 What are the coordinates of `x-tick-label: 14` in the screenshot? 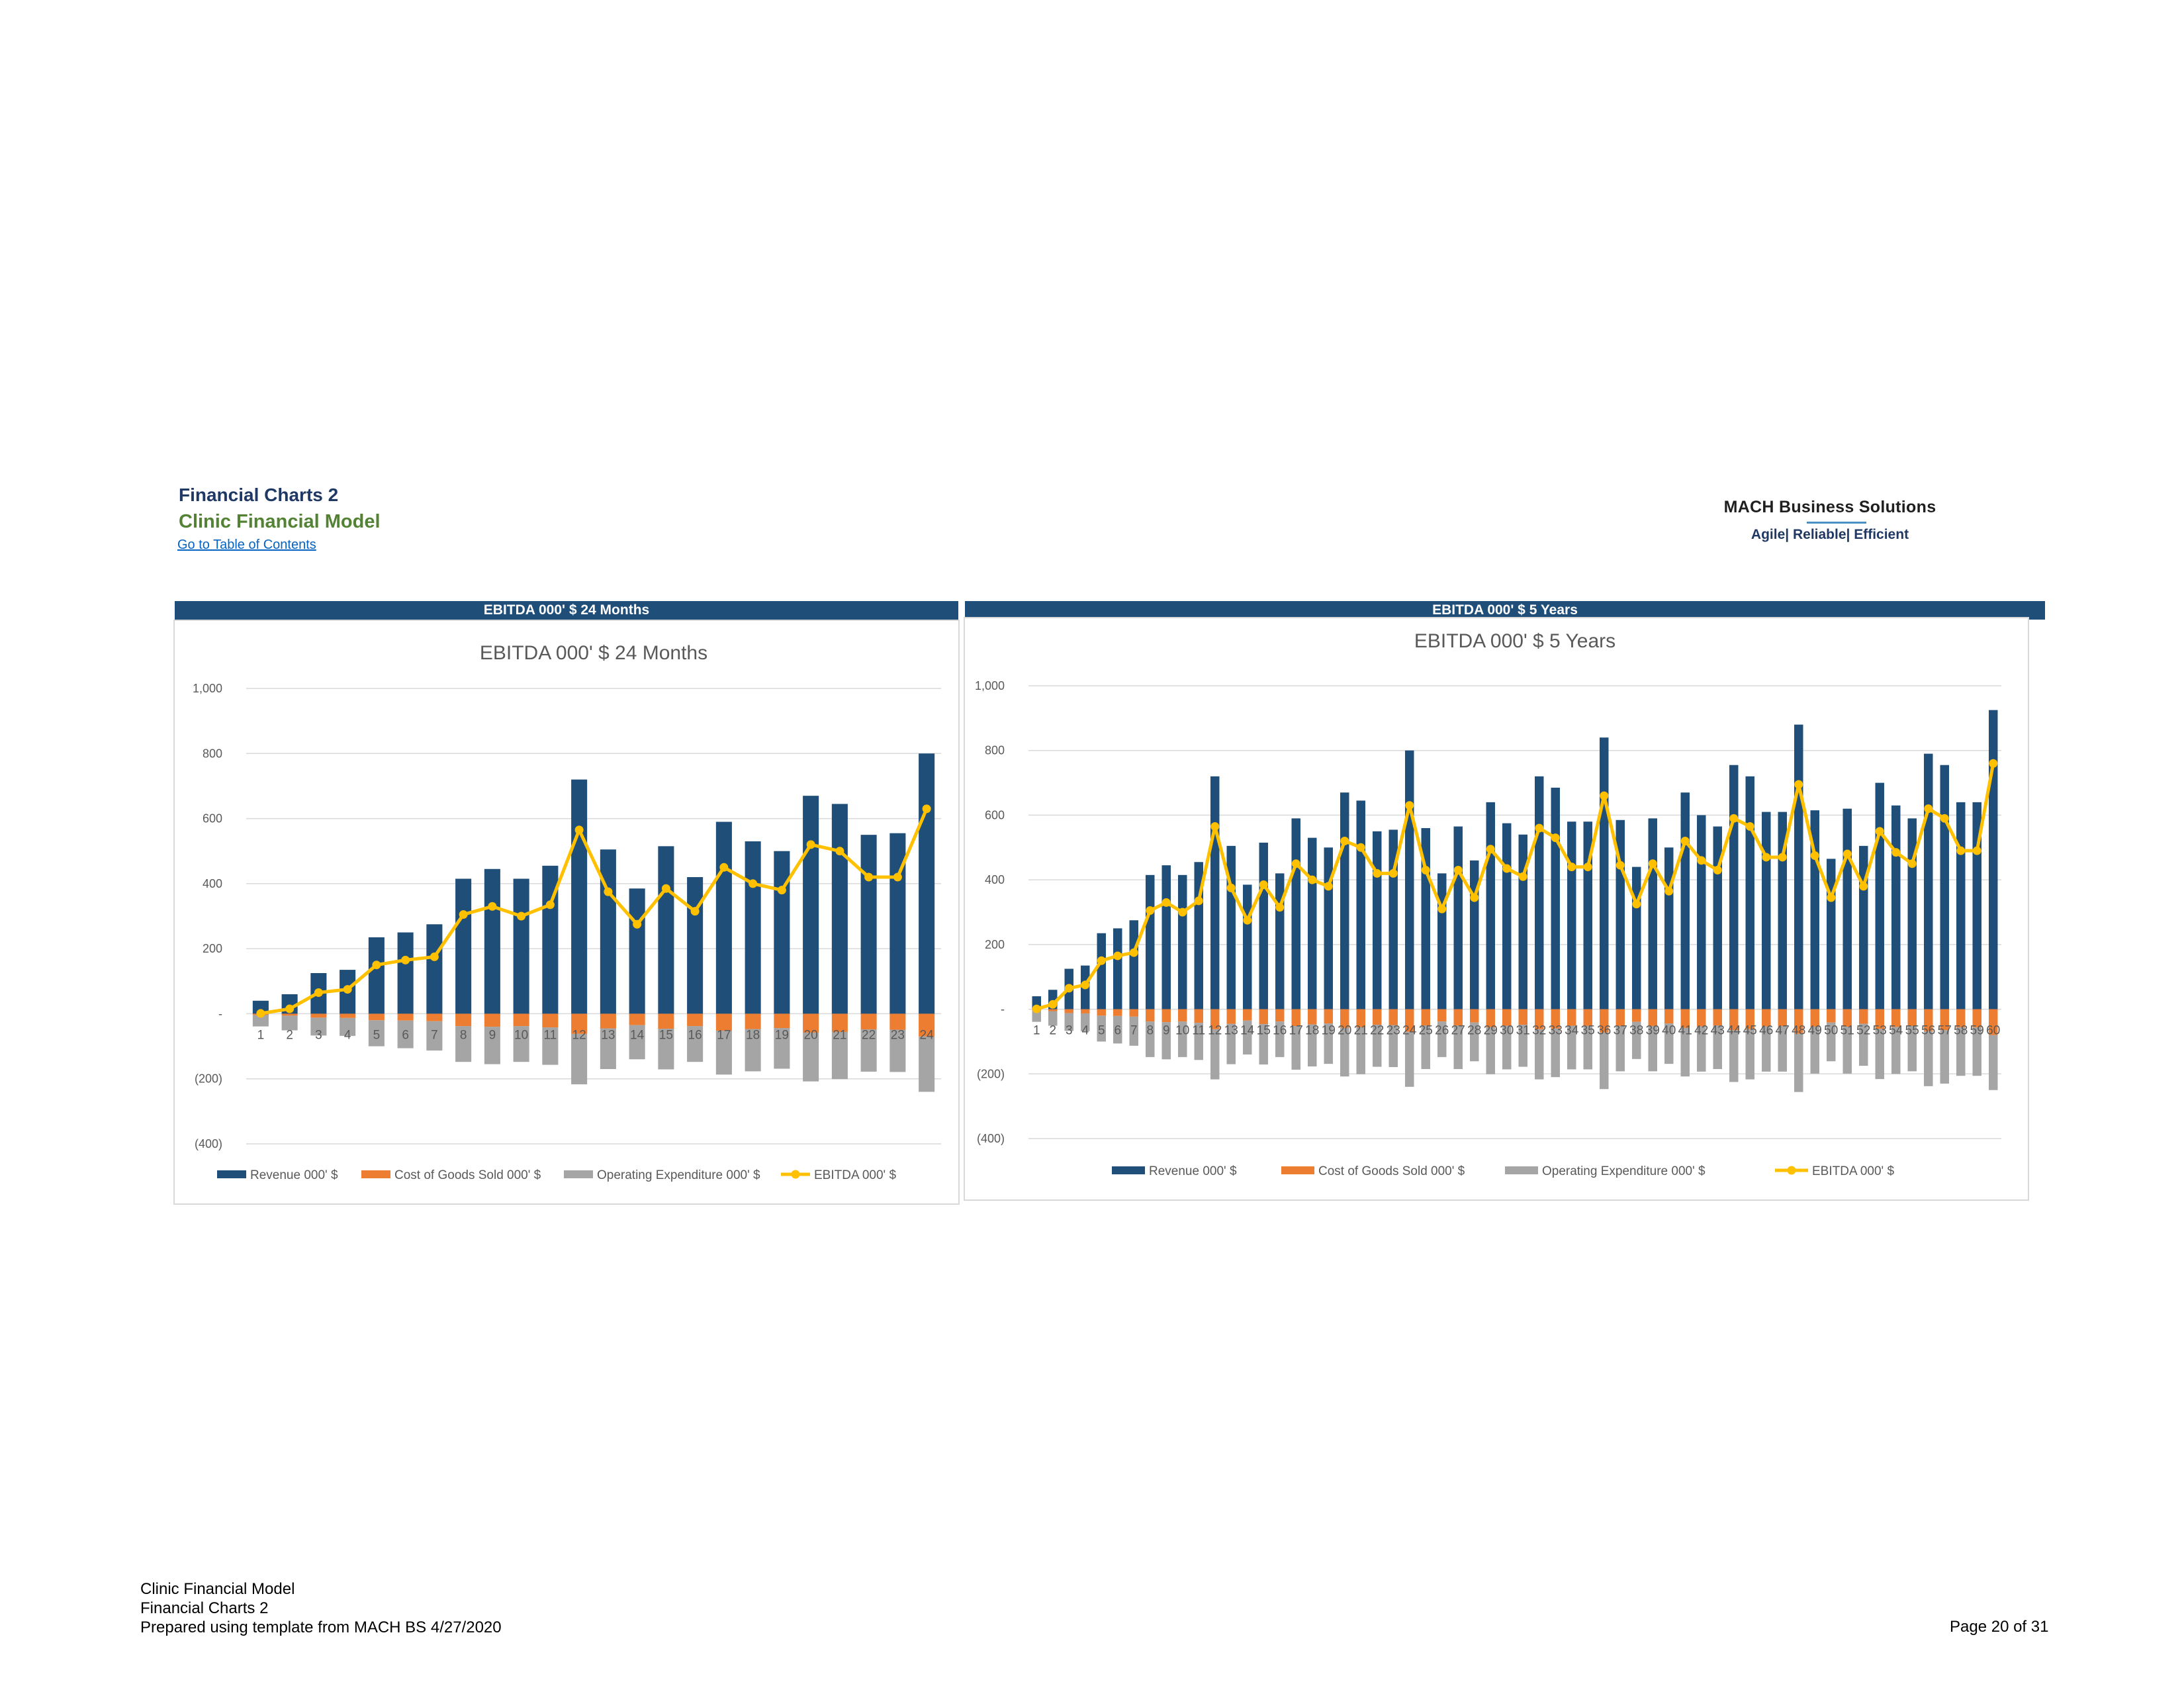 It's located at (637, 1035).